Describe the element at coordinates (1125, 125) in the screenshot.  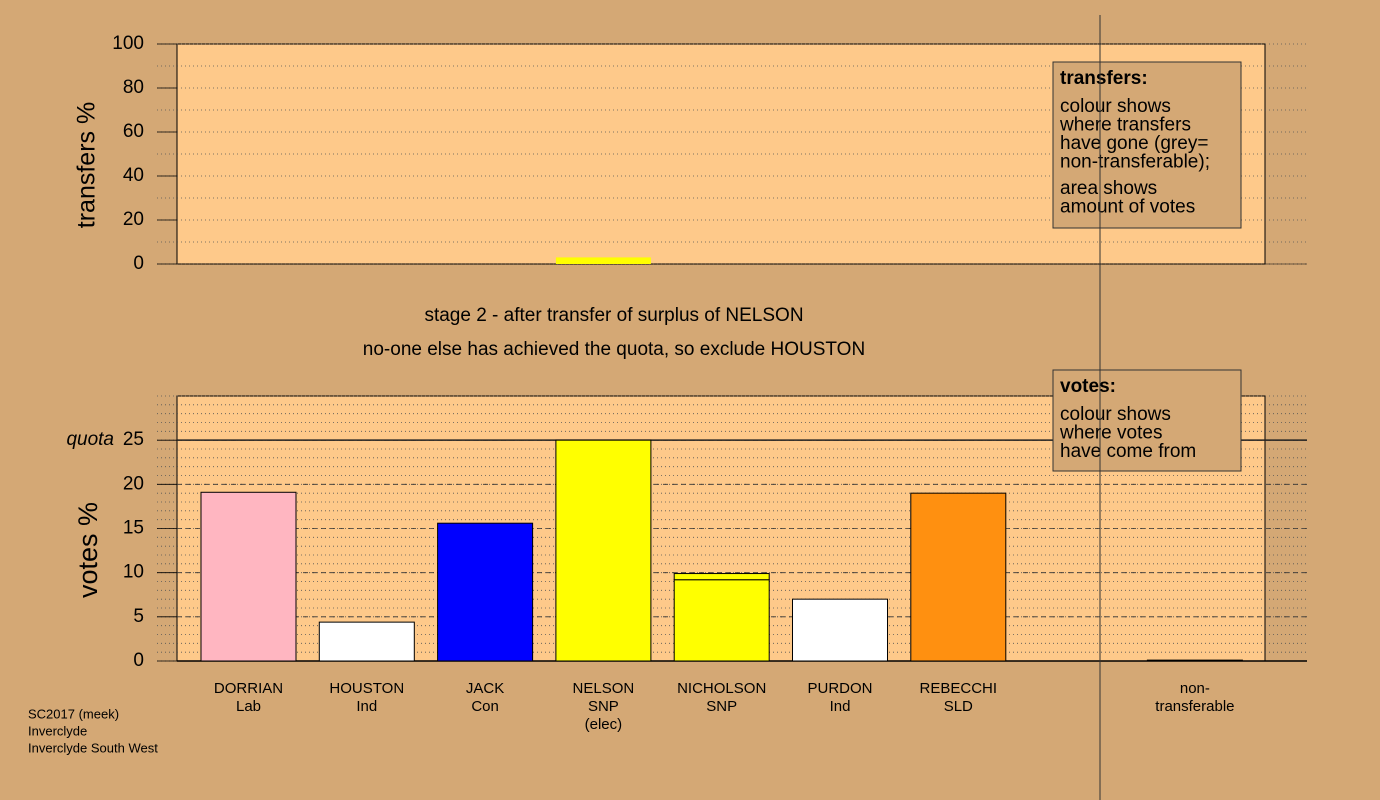
I see `legend-text: where transfers` at that location.